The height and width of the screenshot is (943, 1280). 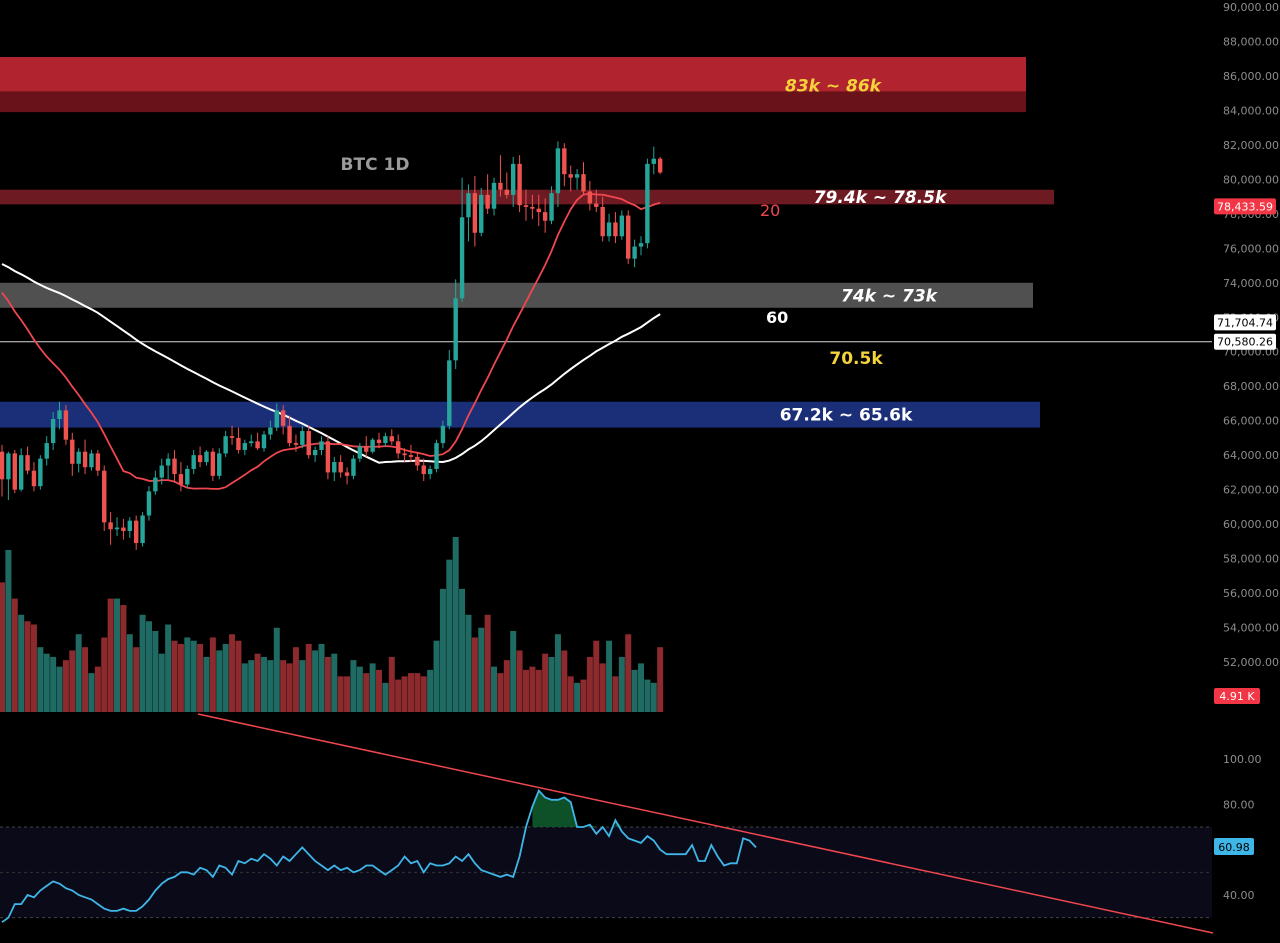 I want to click on price-tick-label: 64,000.00, so click(x=1251, y=455).